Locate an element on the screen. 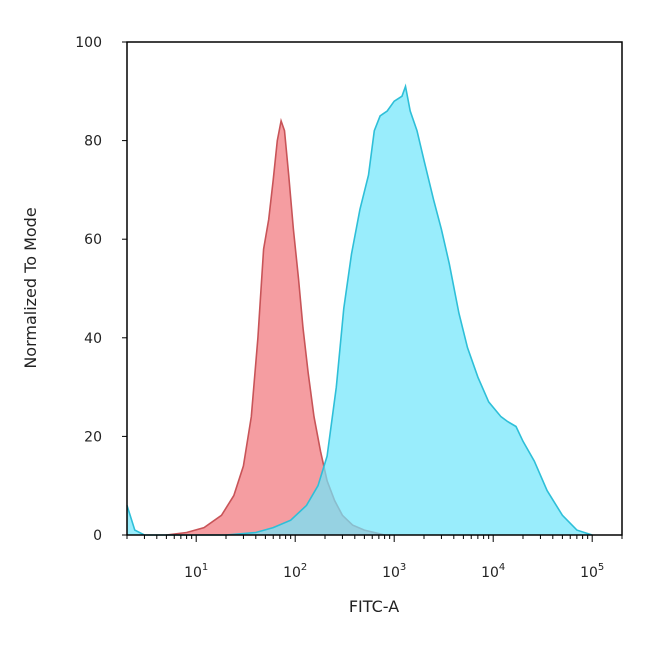 The image size is (650, 648). x-axis-ticks: 10¹ 10² 10³ 10⁴ 10⁵ is located at coordinates (374, 558).